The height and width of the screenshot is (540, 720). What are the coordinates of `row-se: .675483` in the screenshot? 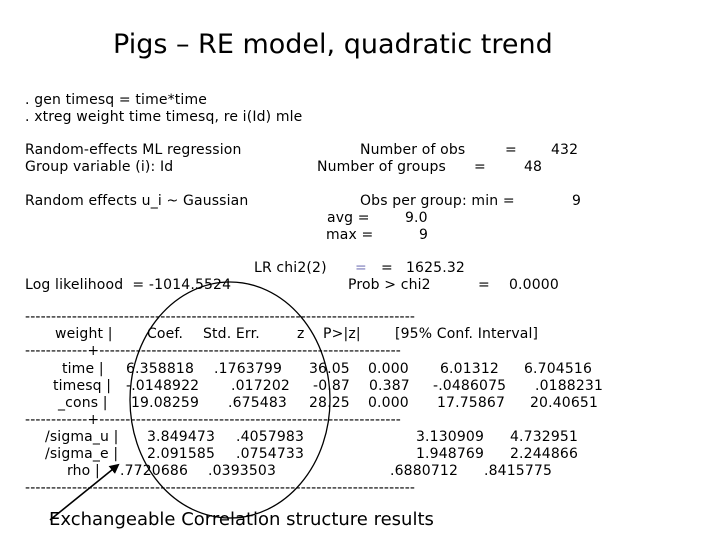 It's located at (257, 403).